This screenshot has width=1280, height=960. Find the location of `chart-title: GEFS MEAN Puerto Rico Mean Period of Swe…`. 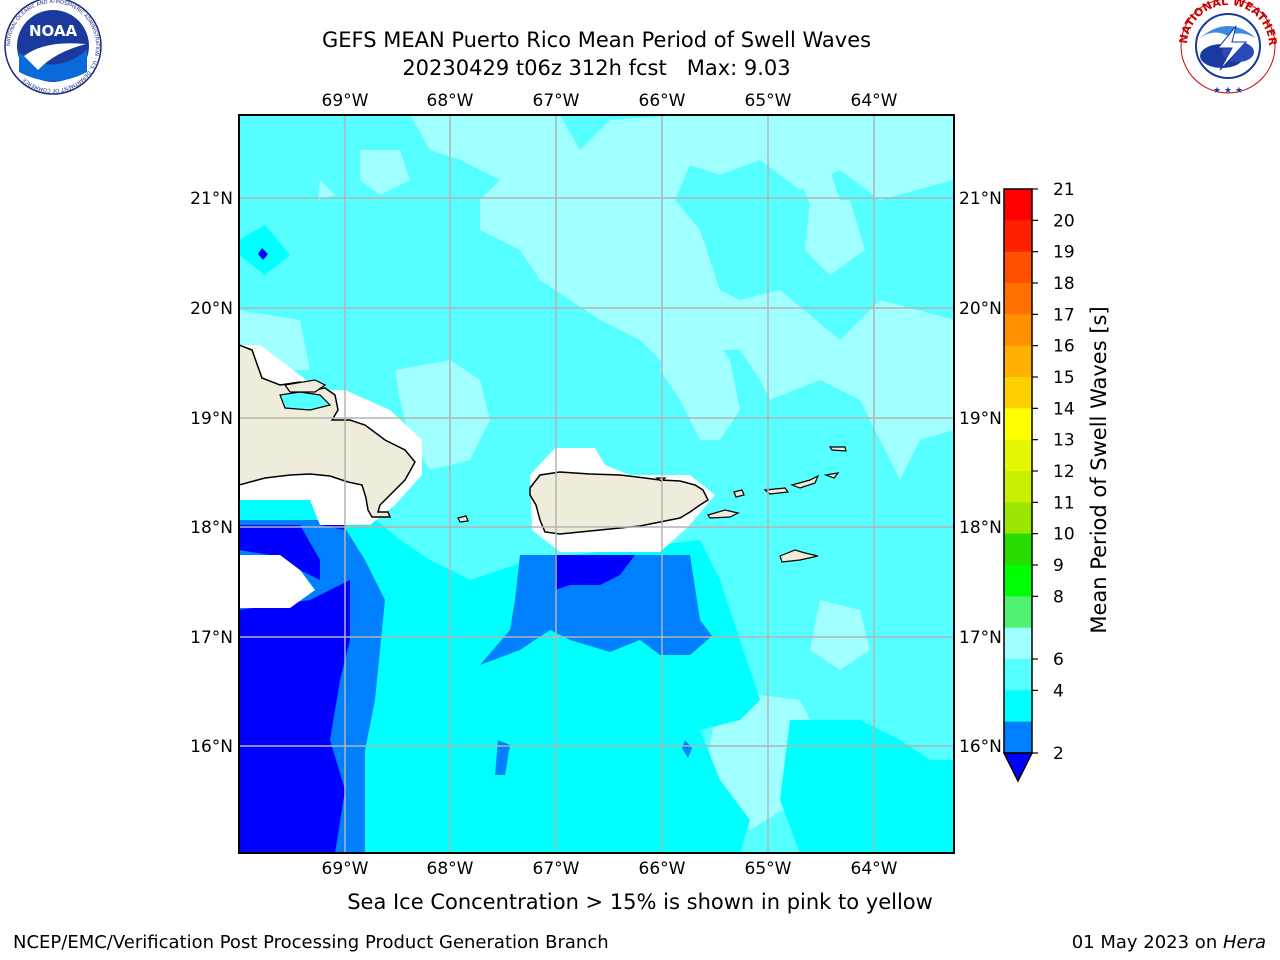

chart-title: GEFS MEAN Puerto Rico Mean Period of Swe… is located at coordinates (596, 54).